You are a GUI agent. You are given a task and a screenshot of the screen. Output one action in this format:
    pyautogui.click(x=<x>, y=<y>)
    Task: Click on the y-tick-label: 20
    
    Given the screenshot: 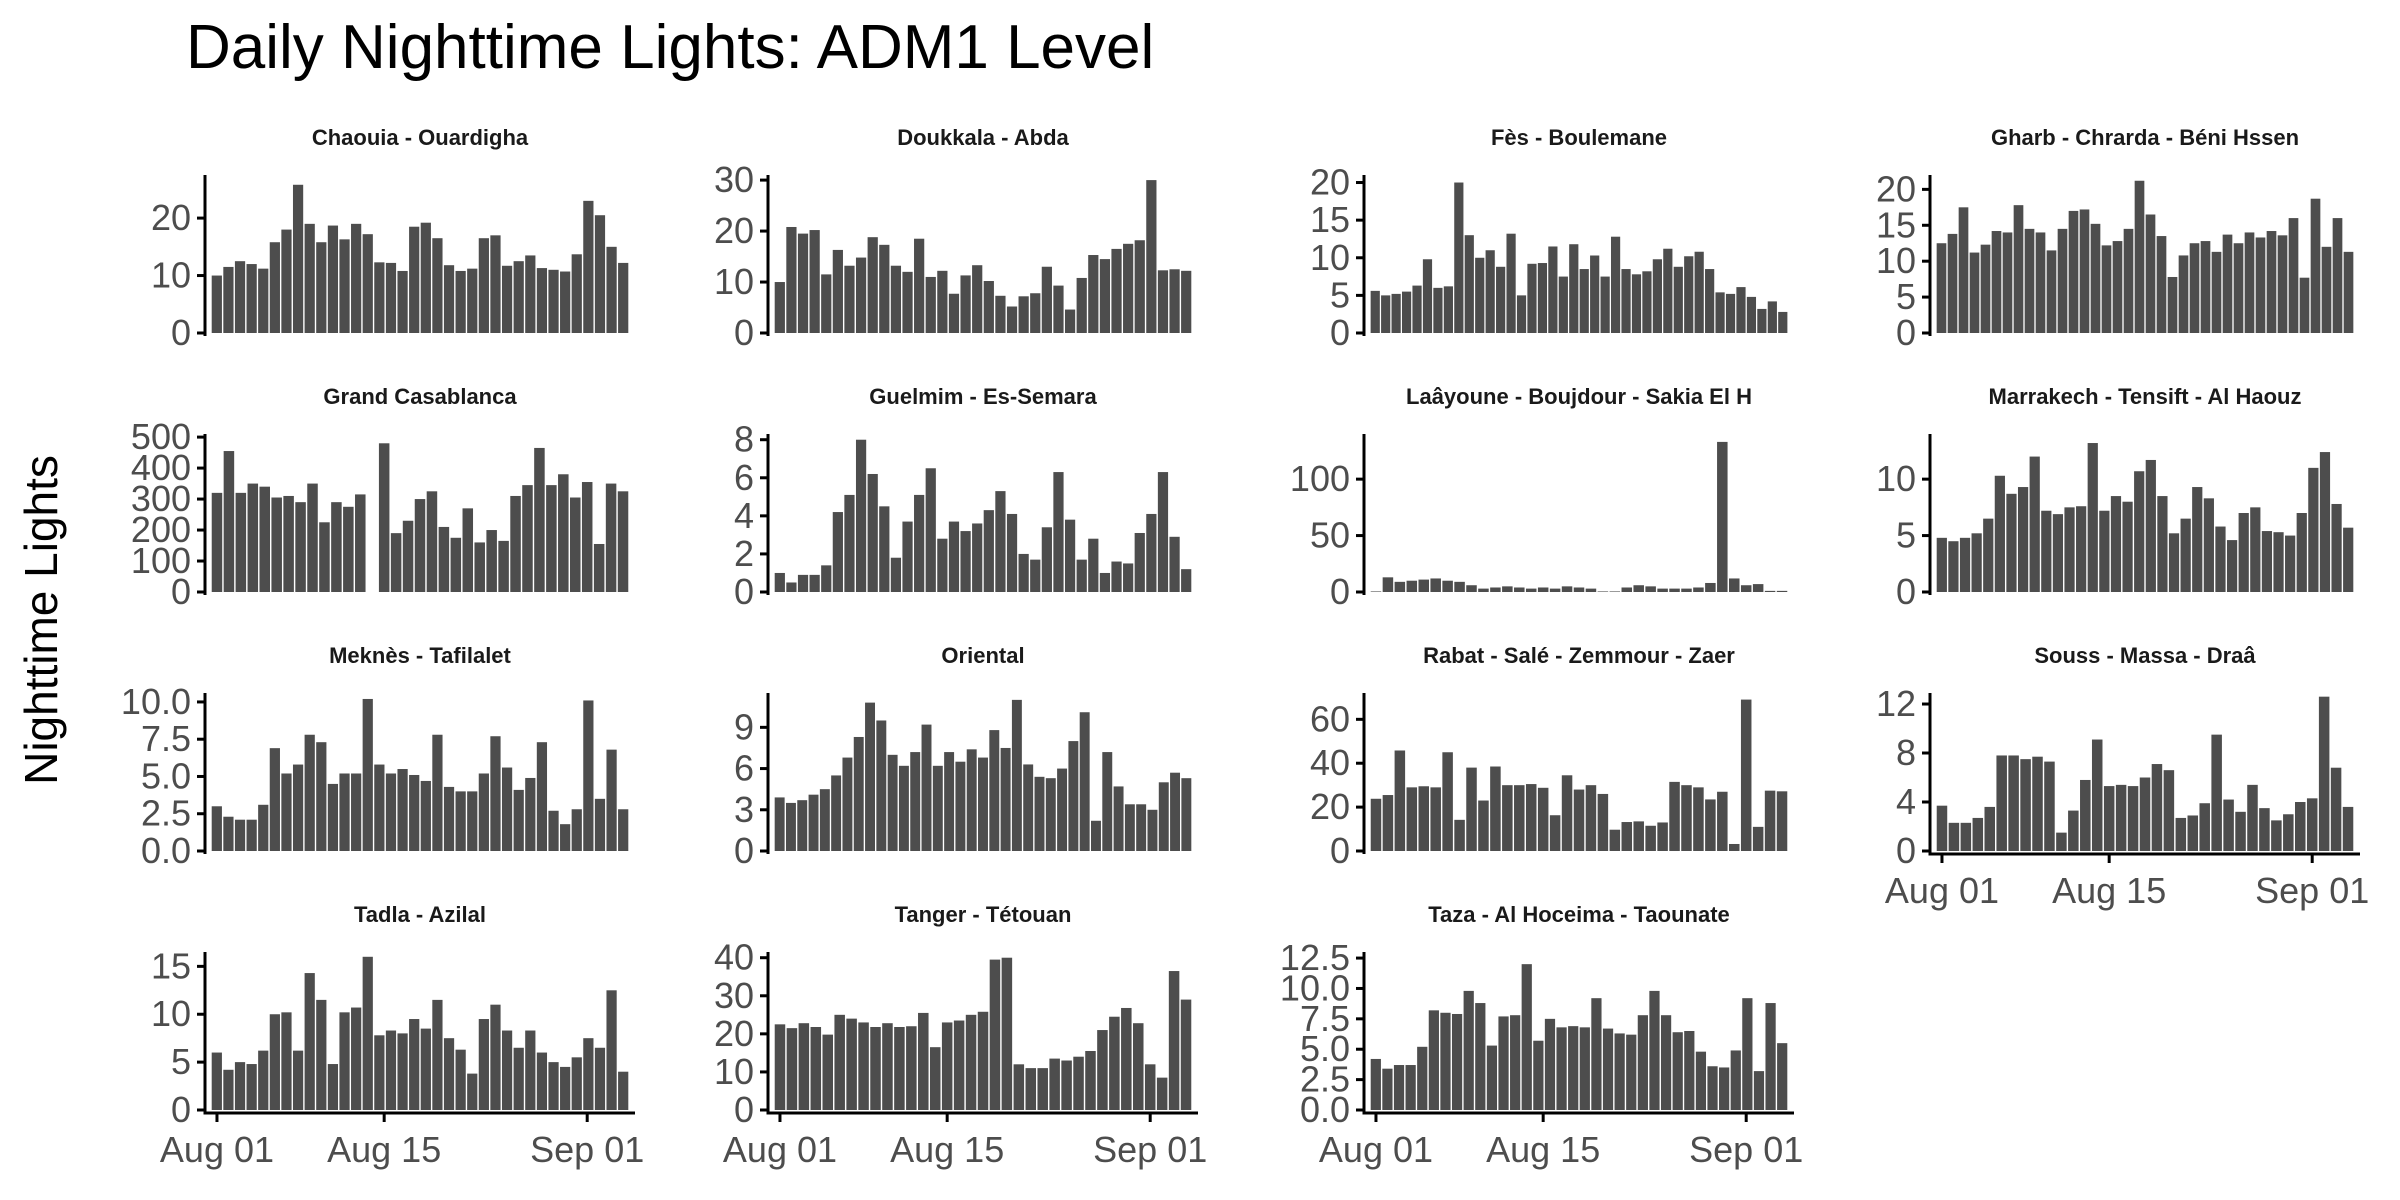 What is the action you would take?
    pyautogui.click(x=734, y=230)
    